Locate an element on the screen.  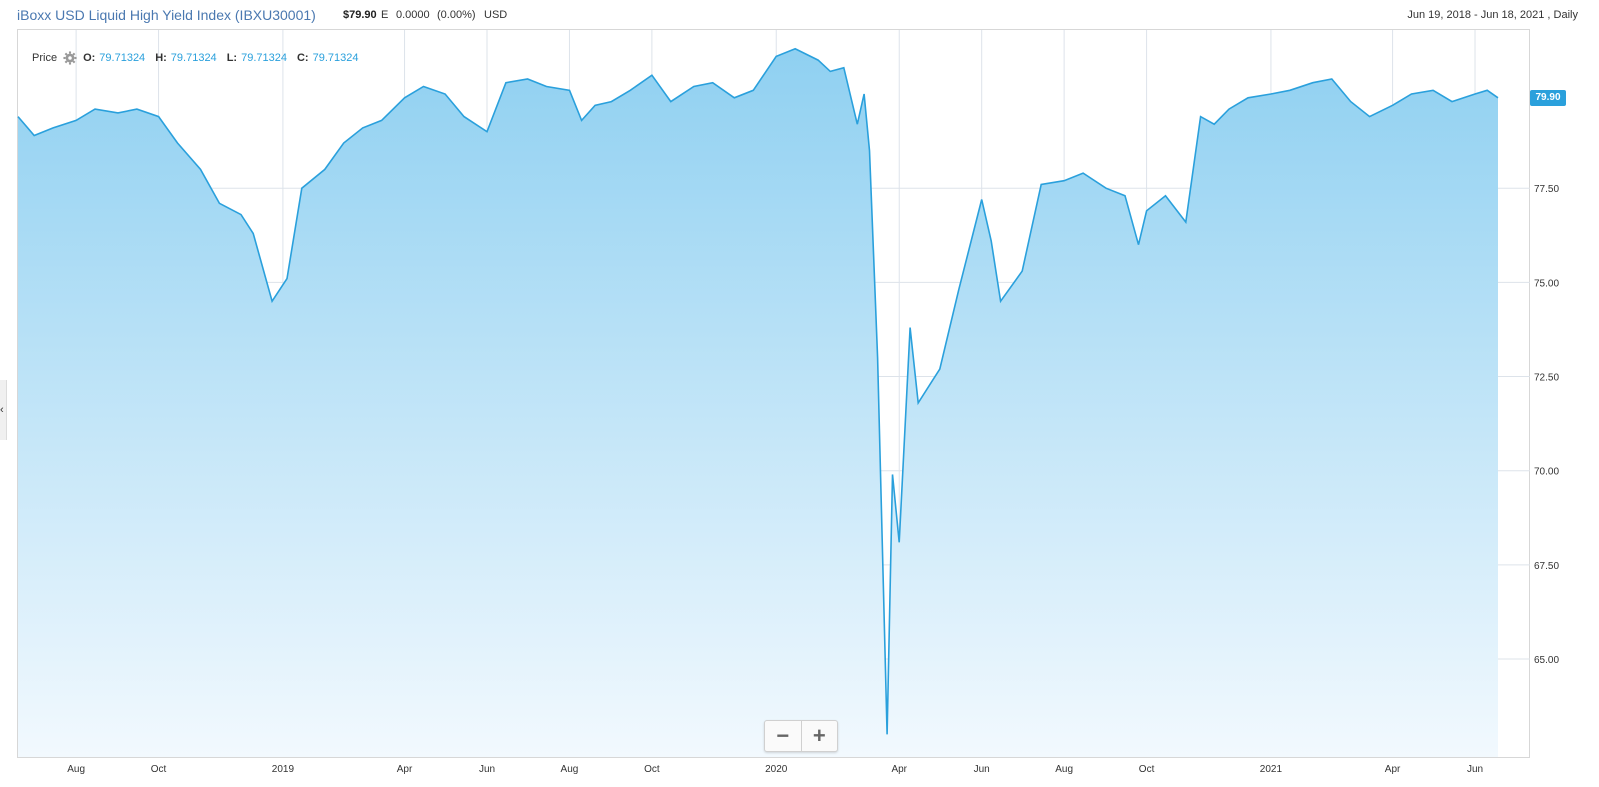
currency-label: USD is located at coordinates (496, 15).